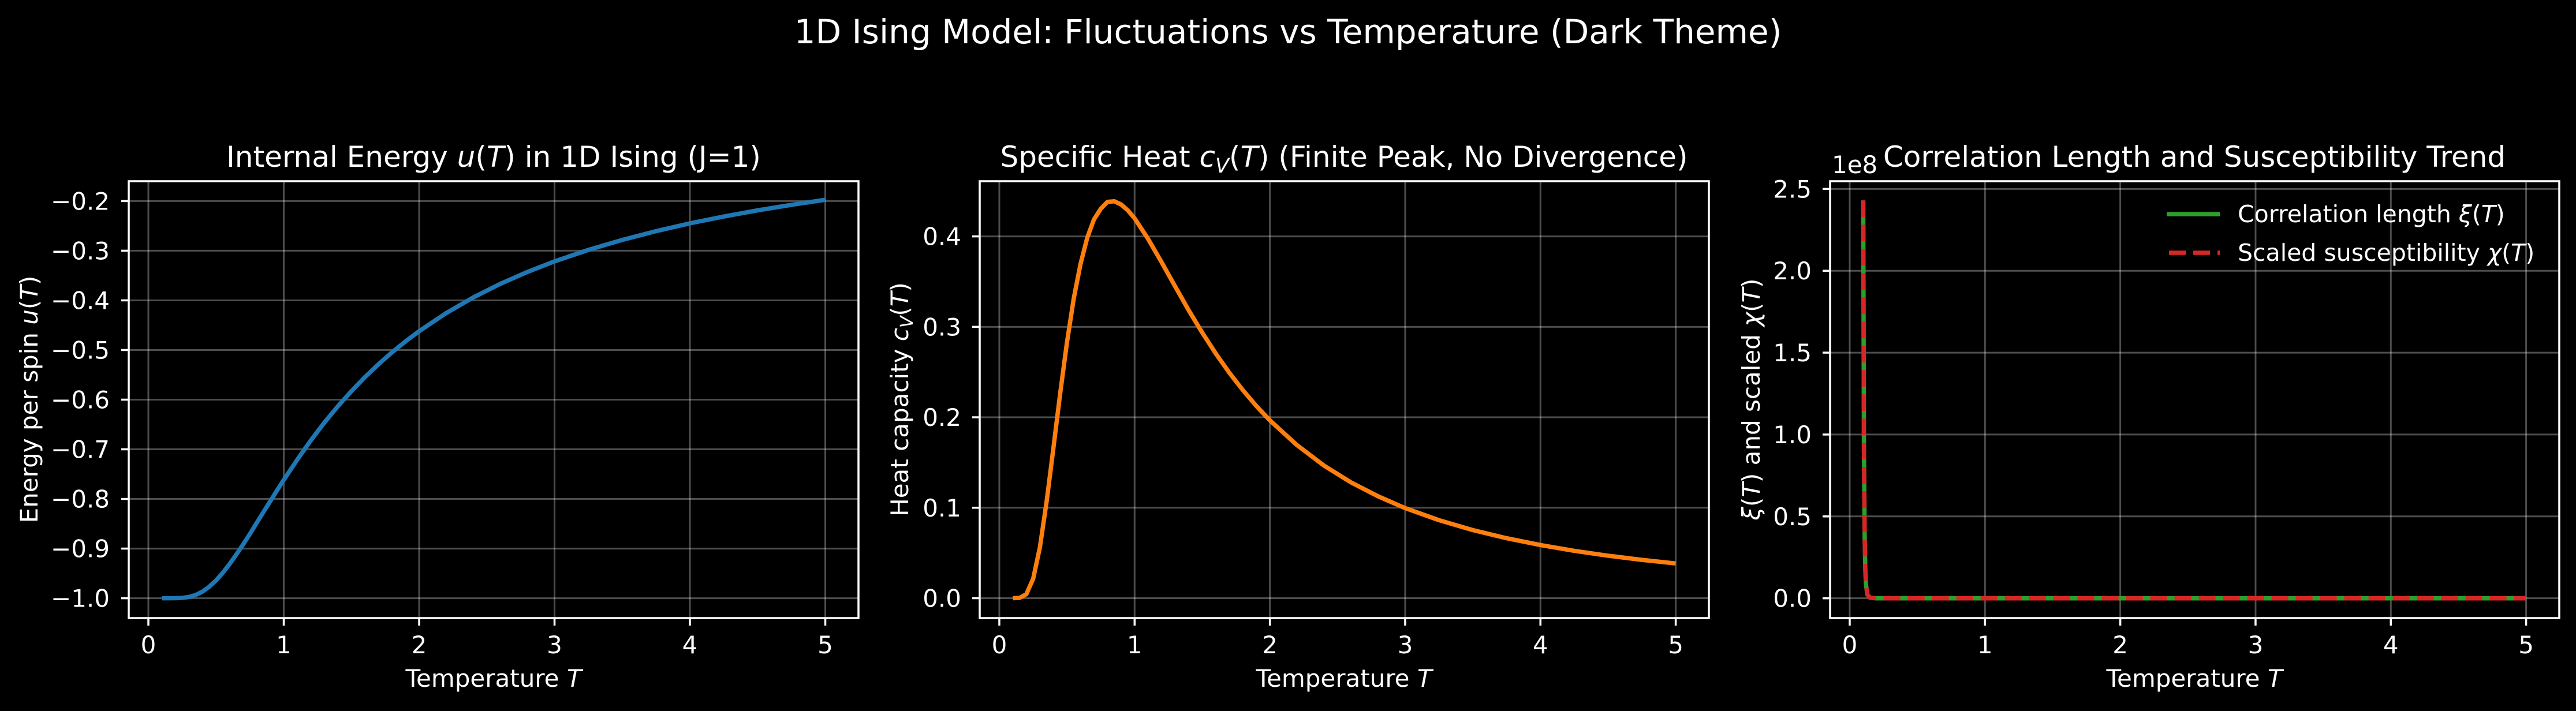  Describe the element at coordinates (1854, 165) in the screenshot. I see `y-axis-offset-text: 1e8` at that location.